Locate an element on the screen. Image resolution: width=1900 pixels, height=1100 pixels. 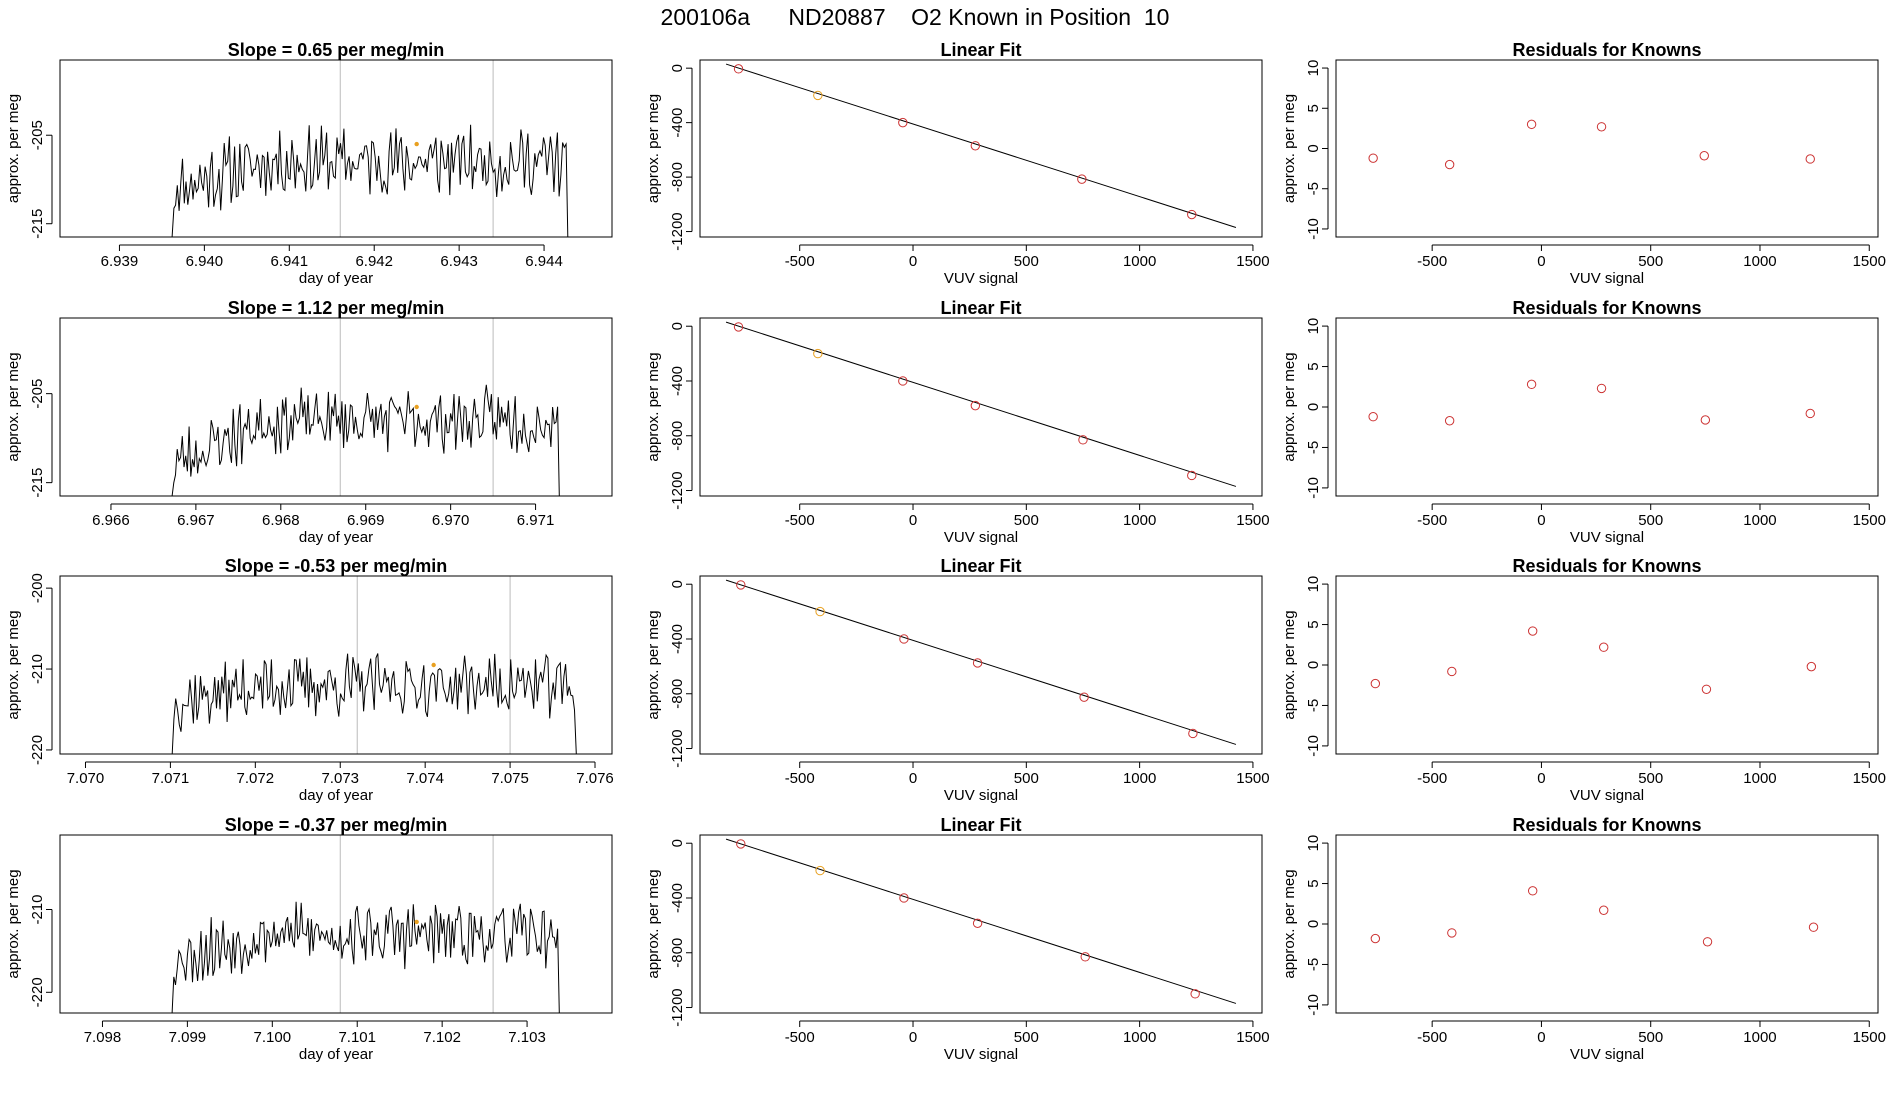
x-tick-label: 6.971 is located at coordinates (536, 520).